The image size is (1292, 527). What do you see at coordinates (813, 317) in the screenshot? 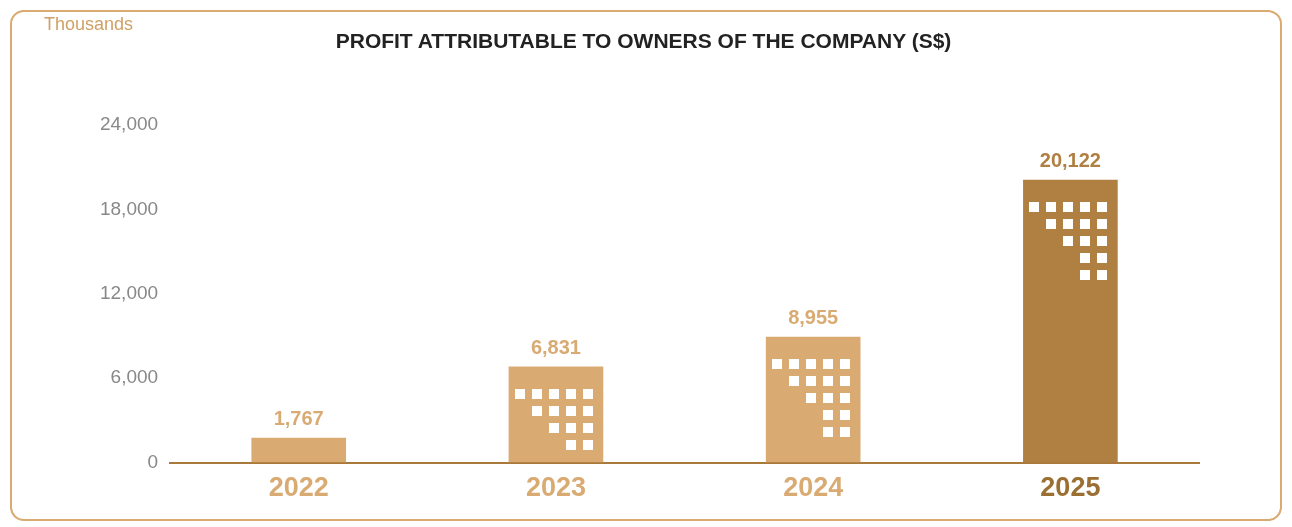
I see `data-label: 8,955` at bounding box center [813, 317].